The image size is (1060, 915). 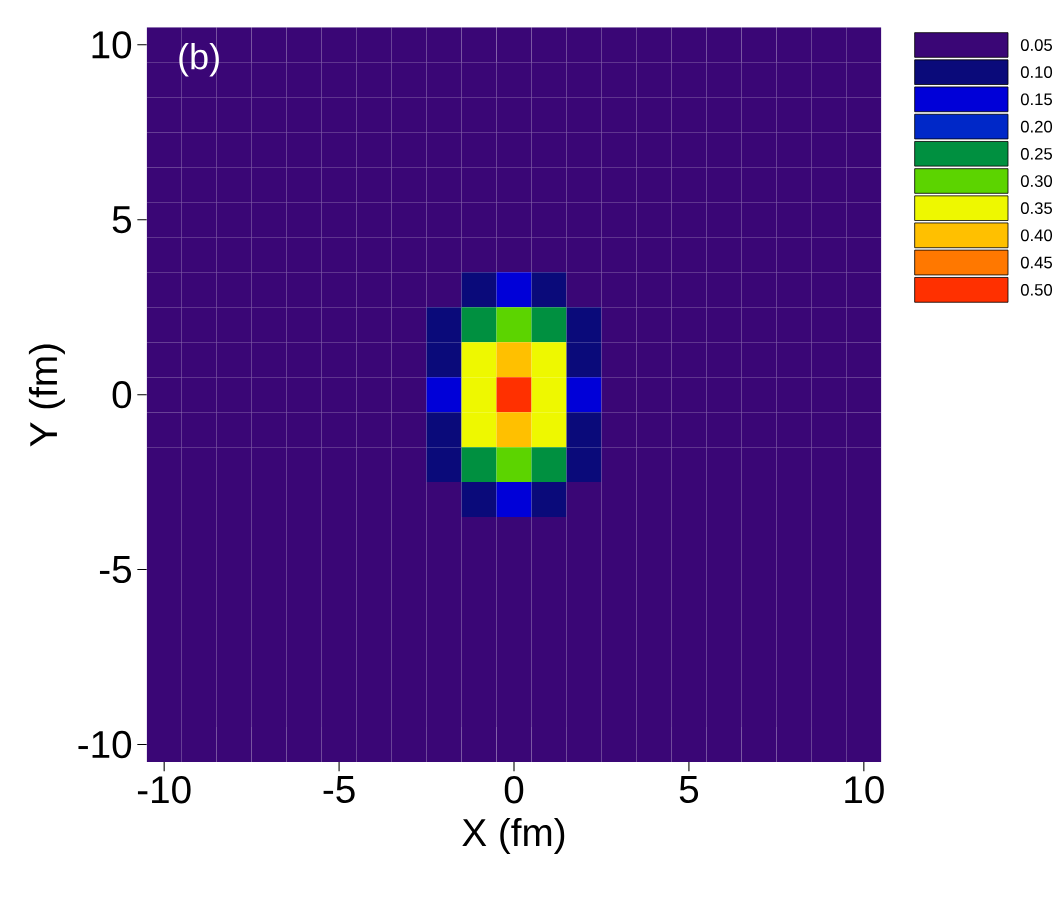 What do you see at coordinates (1036, 154) in the screenshot?
I see `color-bar-label: 0.25` at bounding box center [1036, 154].